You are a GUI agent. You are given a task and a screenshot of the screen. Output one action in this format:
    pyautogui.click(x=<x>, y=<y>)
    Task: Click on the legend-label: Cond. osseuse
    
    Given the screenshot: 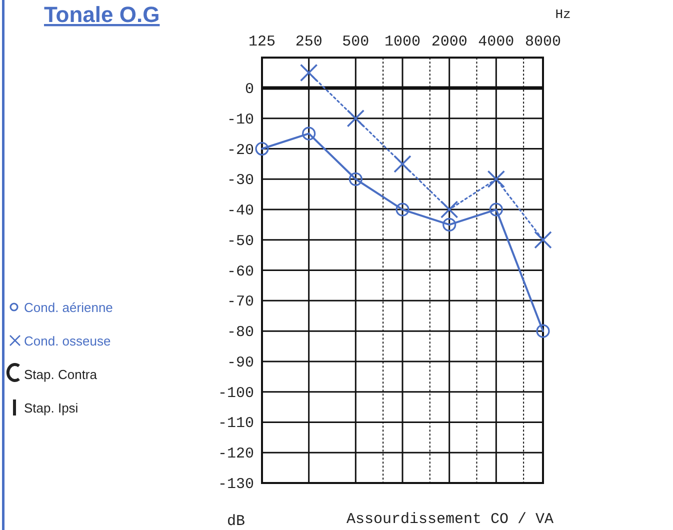 What is the action you would take?
    pyautogui.click(x=67, y=341)
    